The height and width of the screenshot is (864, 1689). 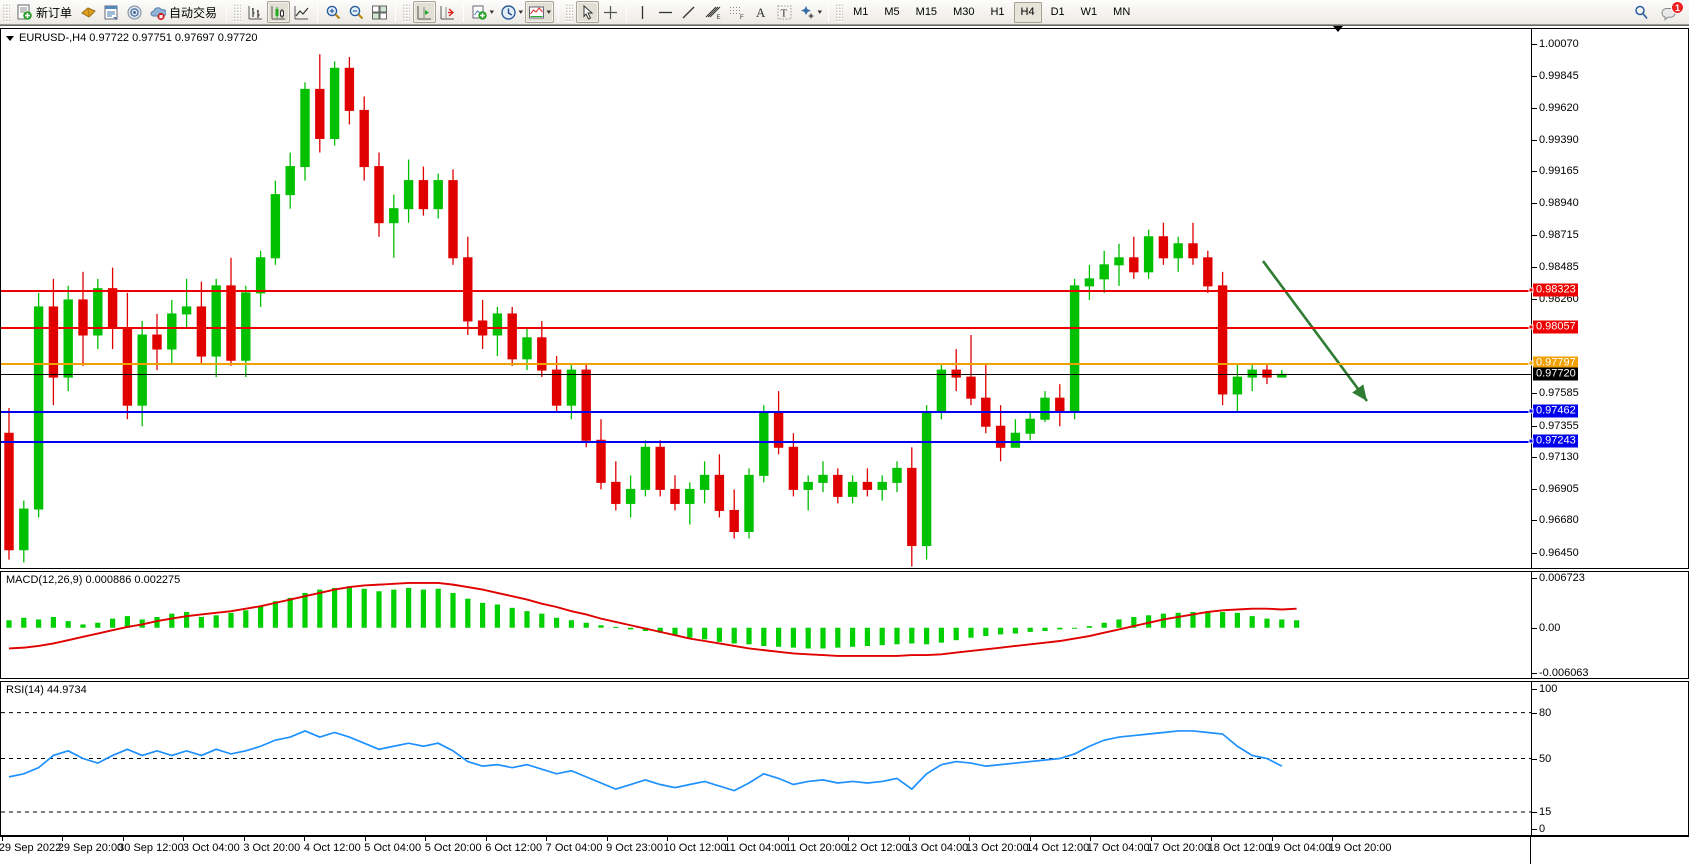 I want to click on text-button: A, so click(x=761, y=12).